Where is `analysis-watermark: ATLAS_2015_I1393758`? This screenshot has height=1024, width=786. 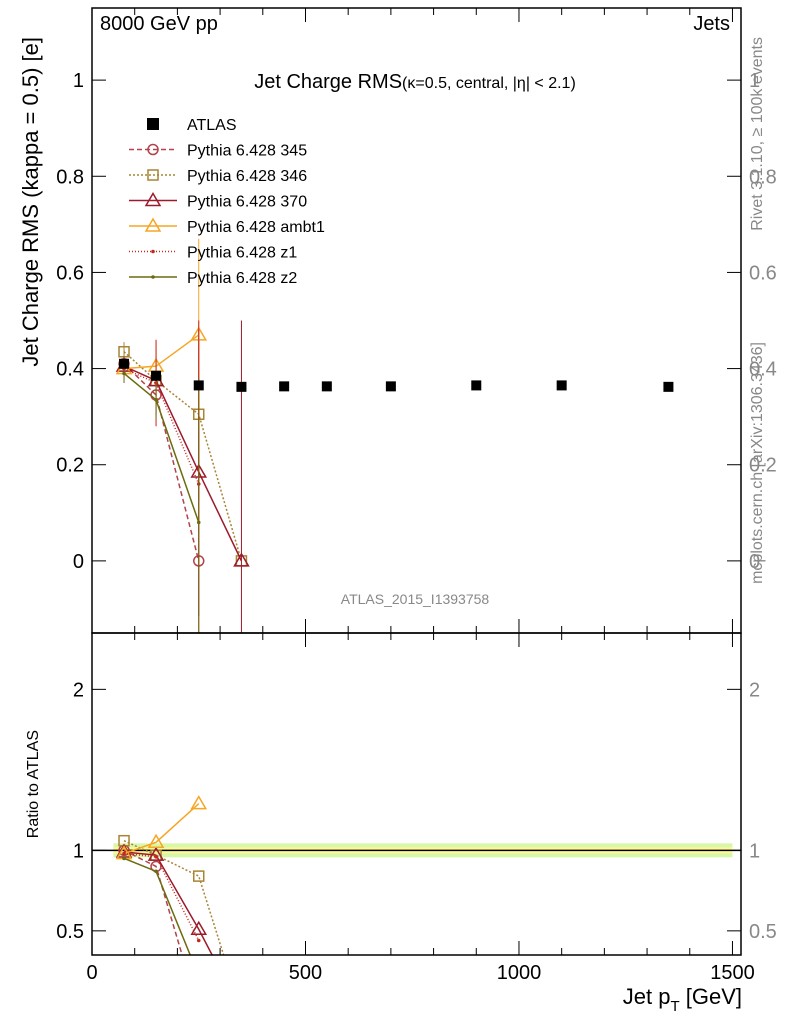
analysis-watermark: ATLAS_2015_I1393758 is located at coordinates (415, 599).